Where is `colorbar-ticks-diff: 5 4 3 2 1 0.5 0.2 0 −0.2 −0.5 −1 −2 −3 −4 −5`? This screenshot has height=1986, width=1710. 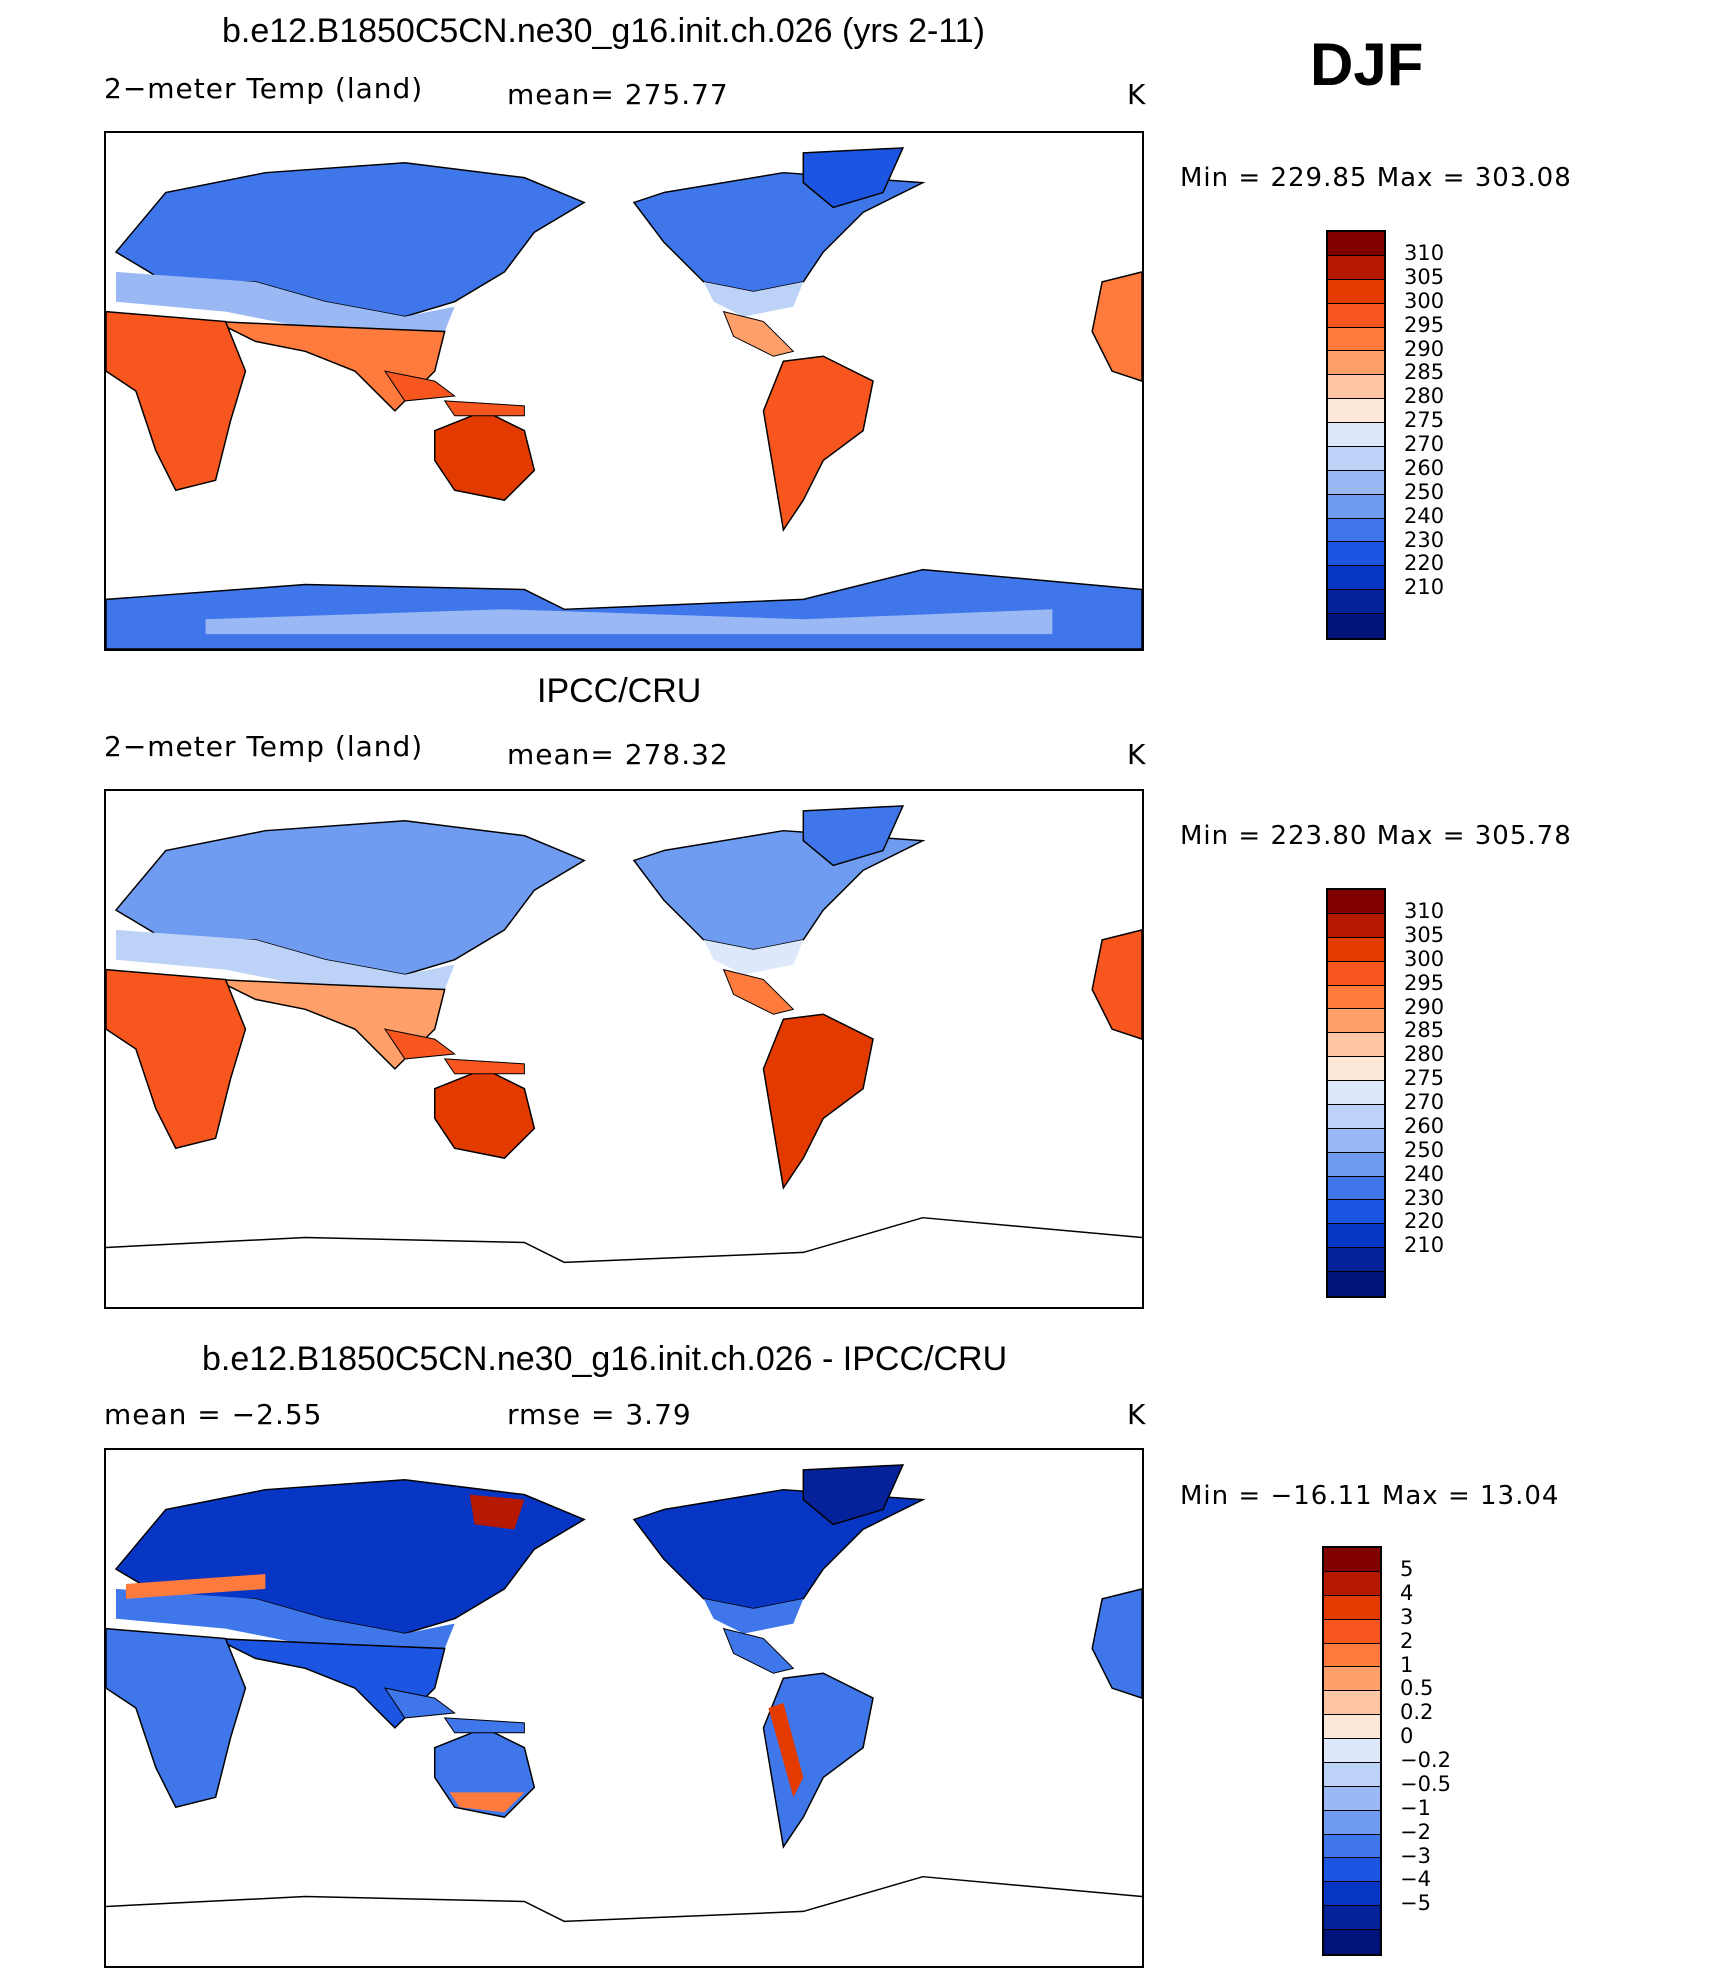 colorbar-ticks-diff: 5 4 3 2 1 0.5 0.2 0 −0.2 −0.5 −1 −2 −3 −4 −5 is located at coordinates (1425, 1738).